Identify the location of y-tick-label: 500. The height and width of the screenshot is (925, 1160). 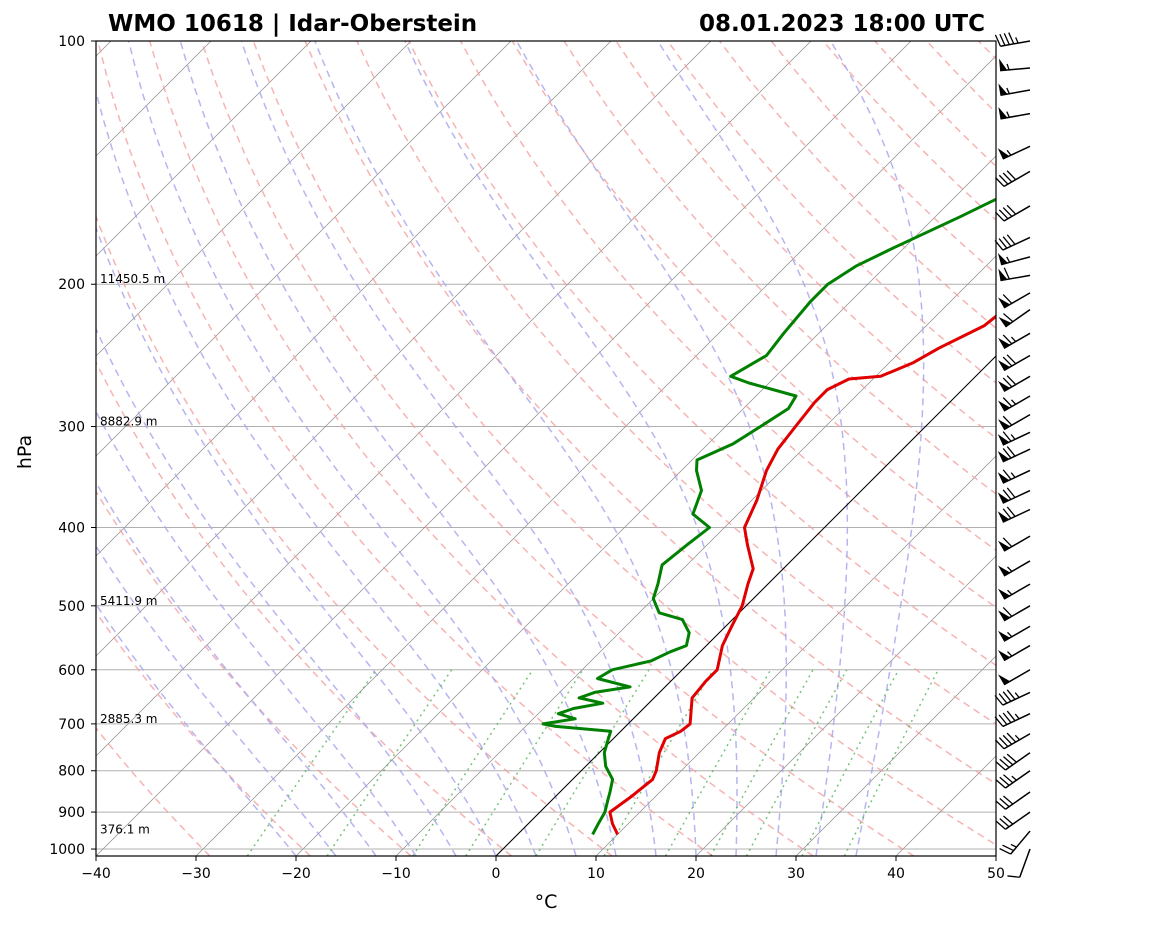
(71, 607).